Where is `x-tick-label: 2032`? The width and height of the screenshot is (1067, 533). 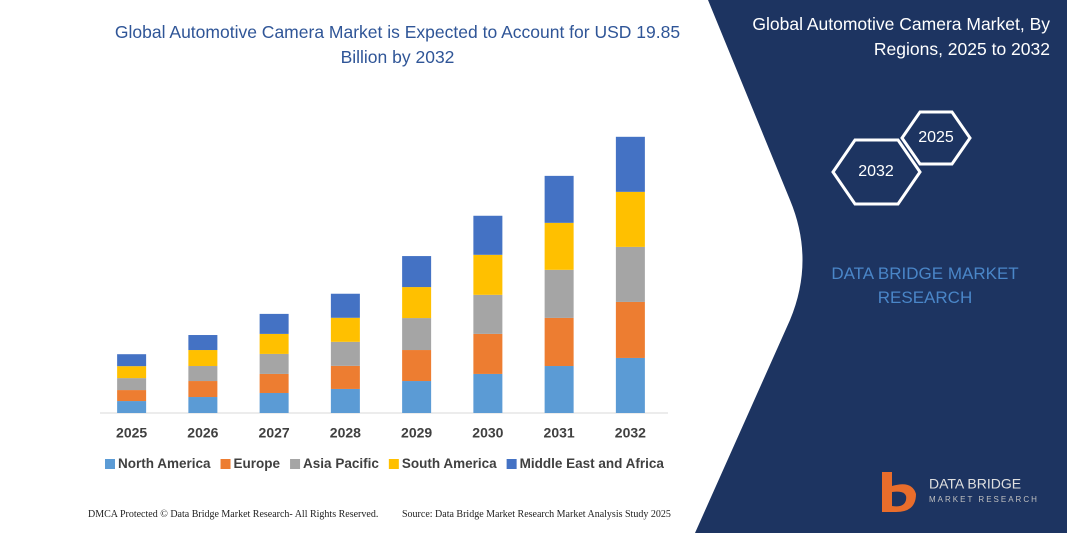 x-tick-label: 2032 is located at coordinates (630, 433).